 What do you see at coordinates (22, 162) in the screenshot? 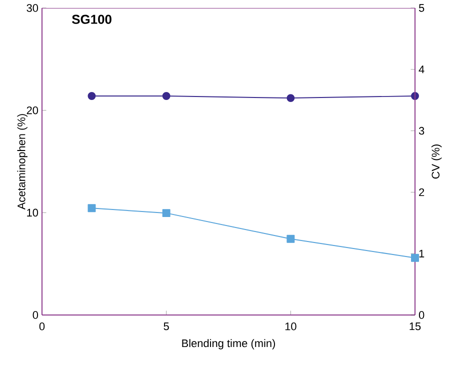
I see `y-axis-title: Acetaminophen (%)` at bounding box center [22, 162].